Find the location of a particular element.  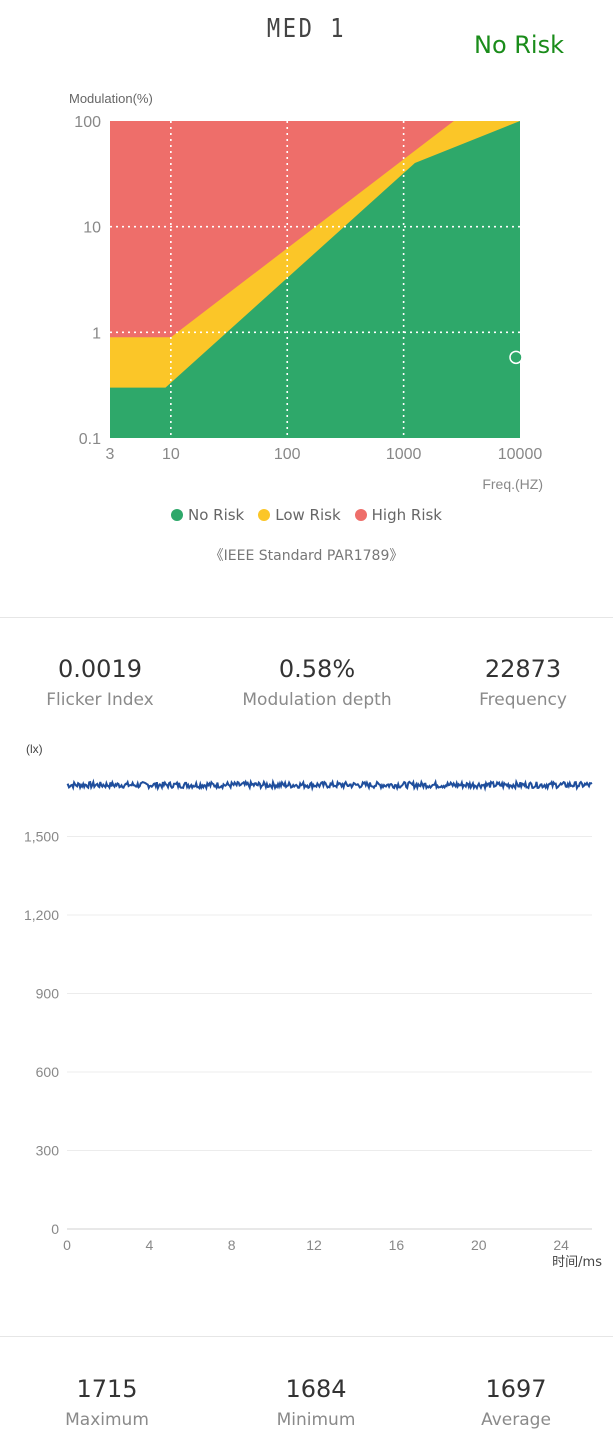

average-value: 1697 is located at coordinates (516, 1389).